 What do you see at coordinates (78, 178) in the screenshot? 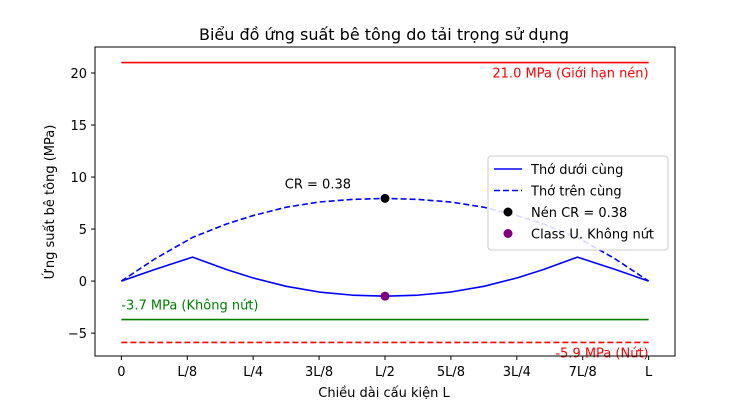
I see `y-tick-label-3: 10` at bounding box center [78, 178].